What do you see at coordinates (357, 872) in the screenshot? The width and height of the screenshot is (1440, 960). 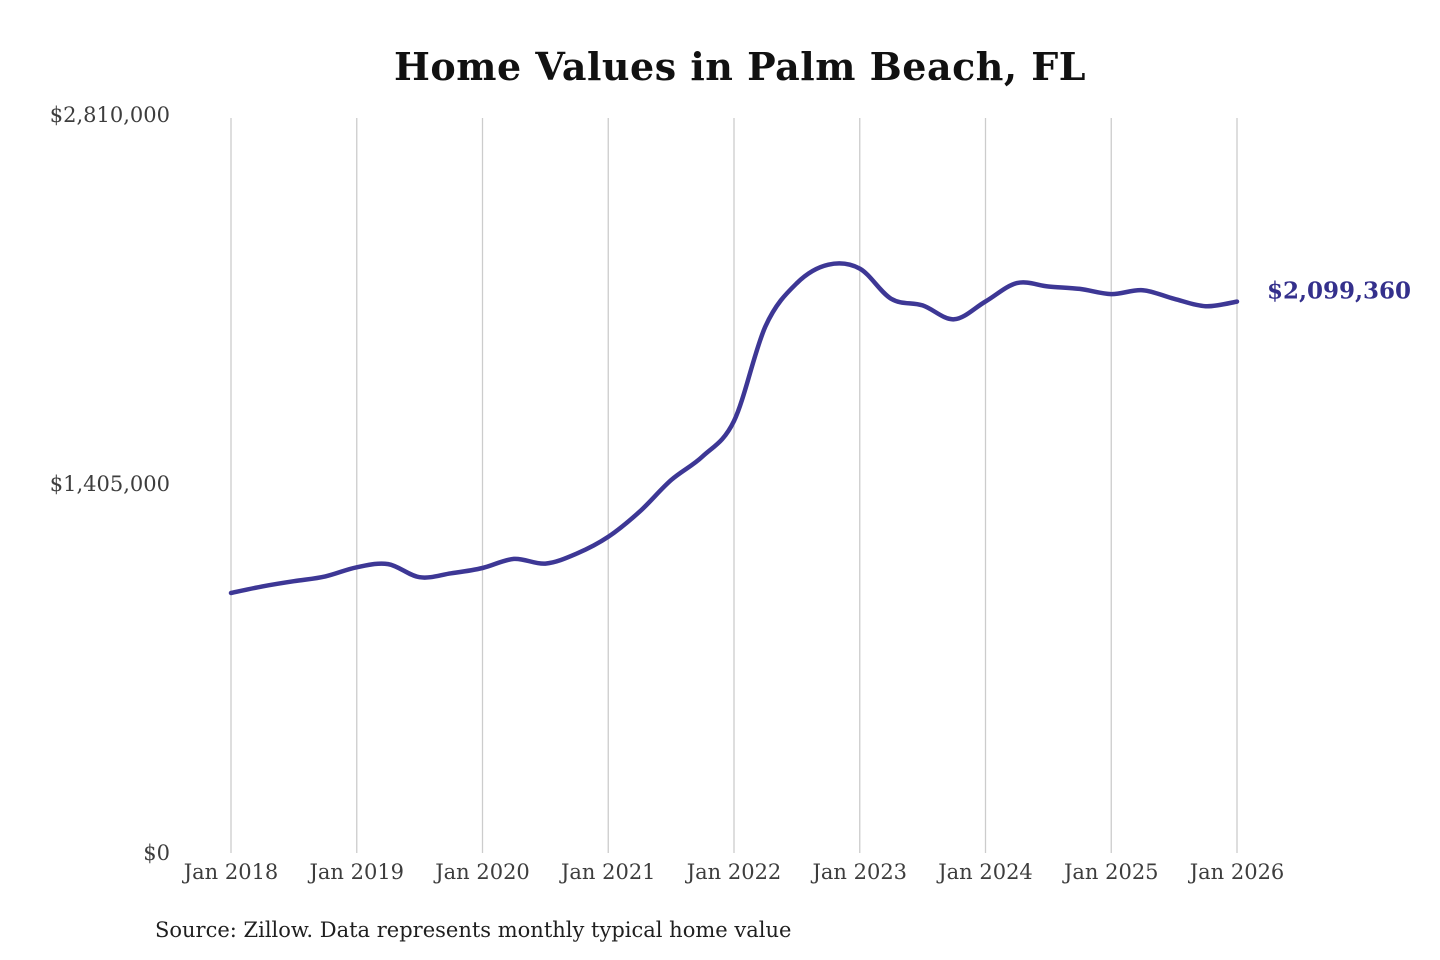 I see `x-tick-label: Jan 2019` at bounding box center [357, 872].